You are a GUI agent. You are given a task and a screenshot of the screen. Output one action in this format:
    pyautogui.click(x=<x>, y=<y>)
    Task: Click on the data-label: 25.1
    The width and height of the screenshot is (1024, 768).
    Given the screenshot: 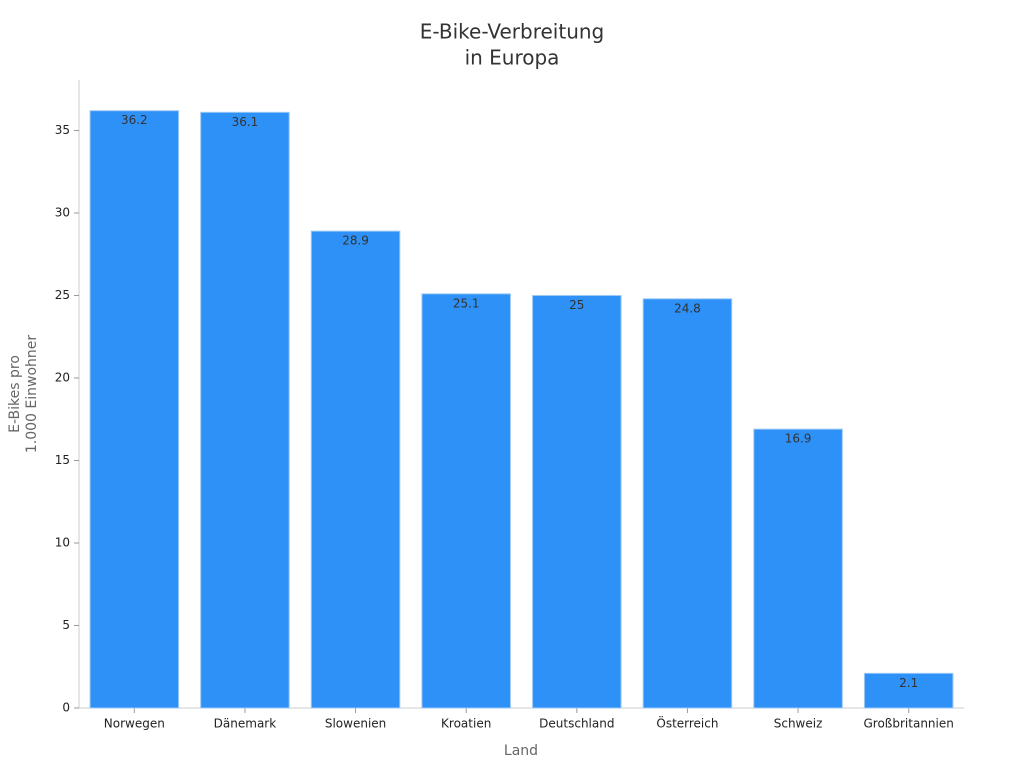 What is the action you would take?
    pyautogui.click(x=466, y=303)
    